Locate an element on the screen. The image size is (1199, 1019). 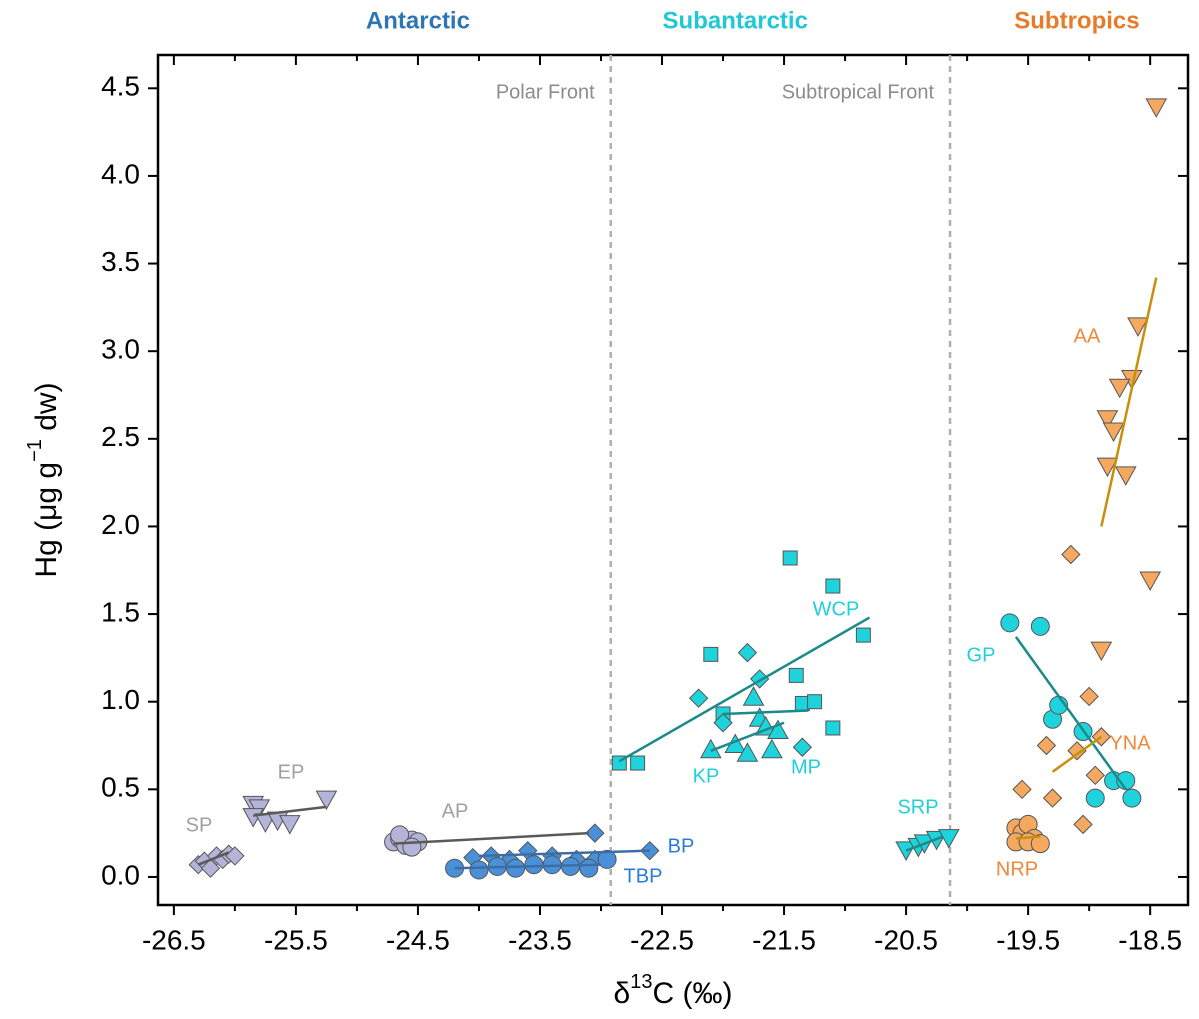
front-label: Polar Front is located at coordinates (545, 92).